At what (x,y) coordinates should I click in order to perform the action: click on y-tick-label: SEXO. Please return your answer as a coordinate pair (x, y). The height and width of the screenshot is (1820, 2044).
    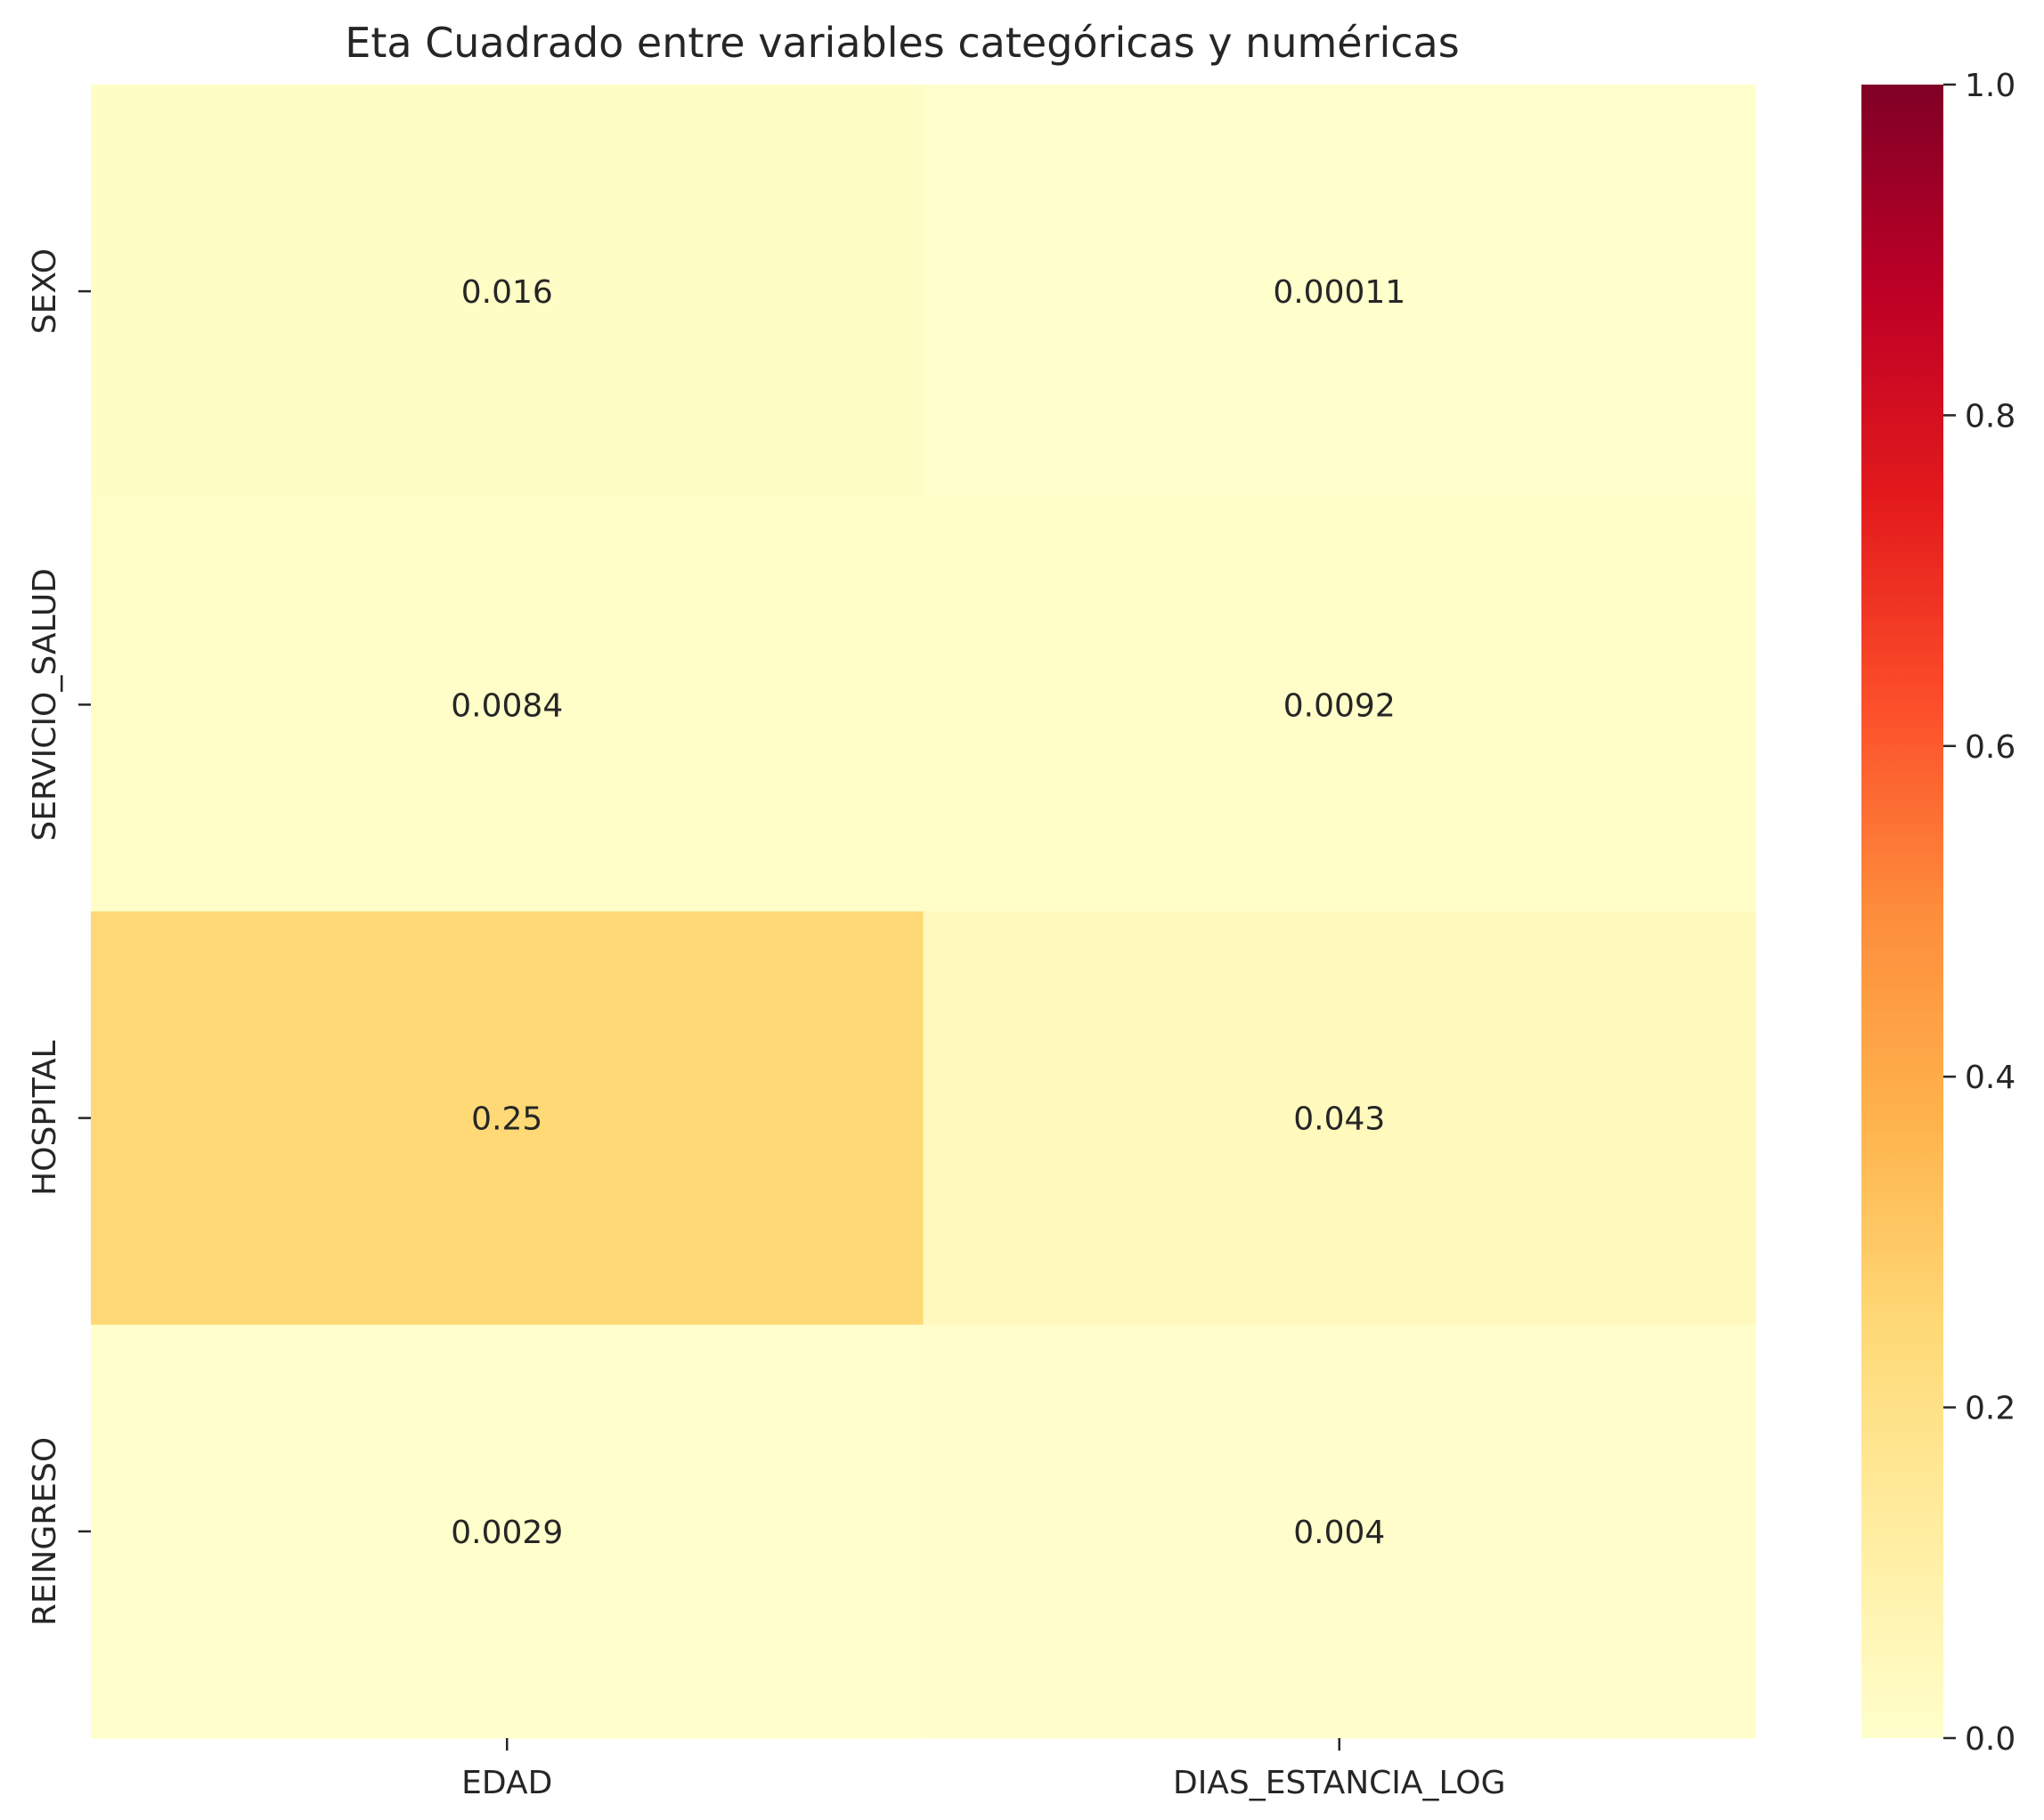
    Looking at the image, I should click on (45, 291).